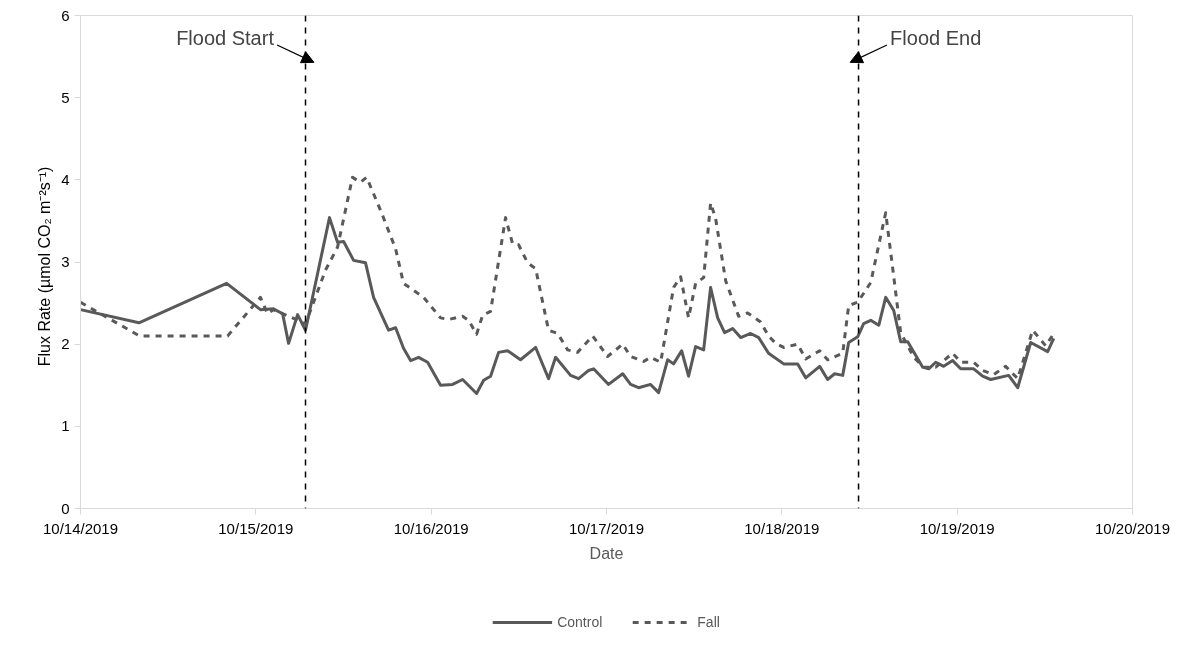  What do you see at coordinates (431, 528) in the screenshot?
I see `x-tick-label: 10/16/2019` at bounding box center [431, 528].